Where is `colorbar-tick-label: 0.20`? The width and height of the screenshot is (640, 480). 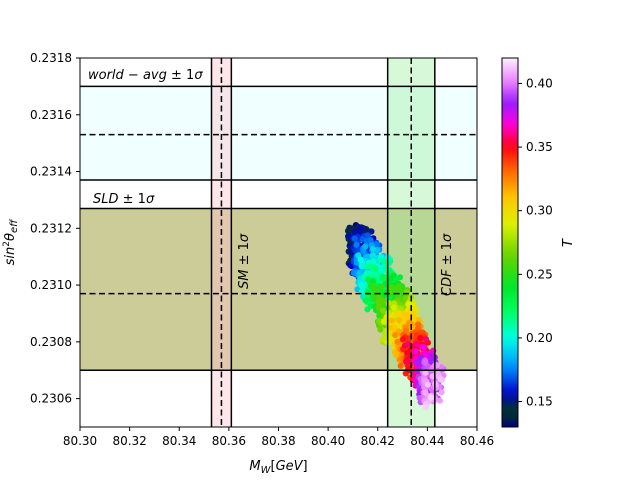
colorbar-tick-label: 0.20 is located at coordinates (539, 338).